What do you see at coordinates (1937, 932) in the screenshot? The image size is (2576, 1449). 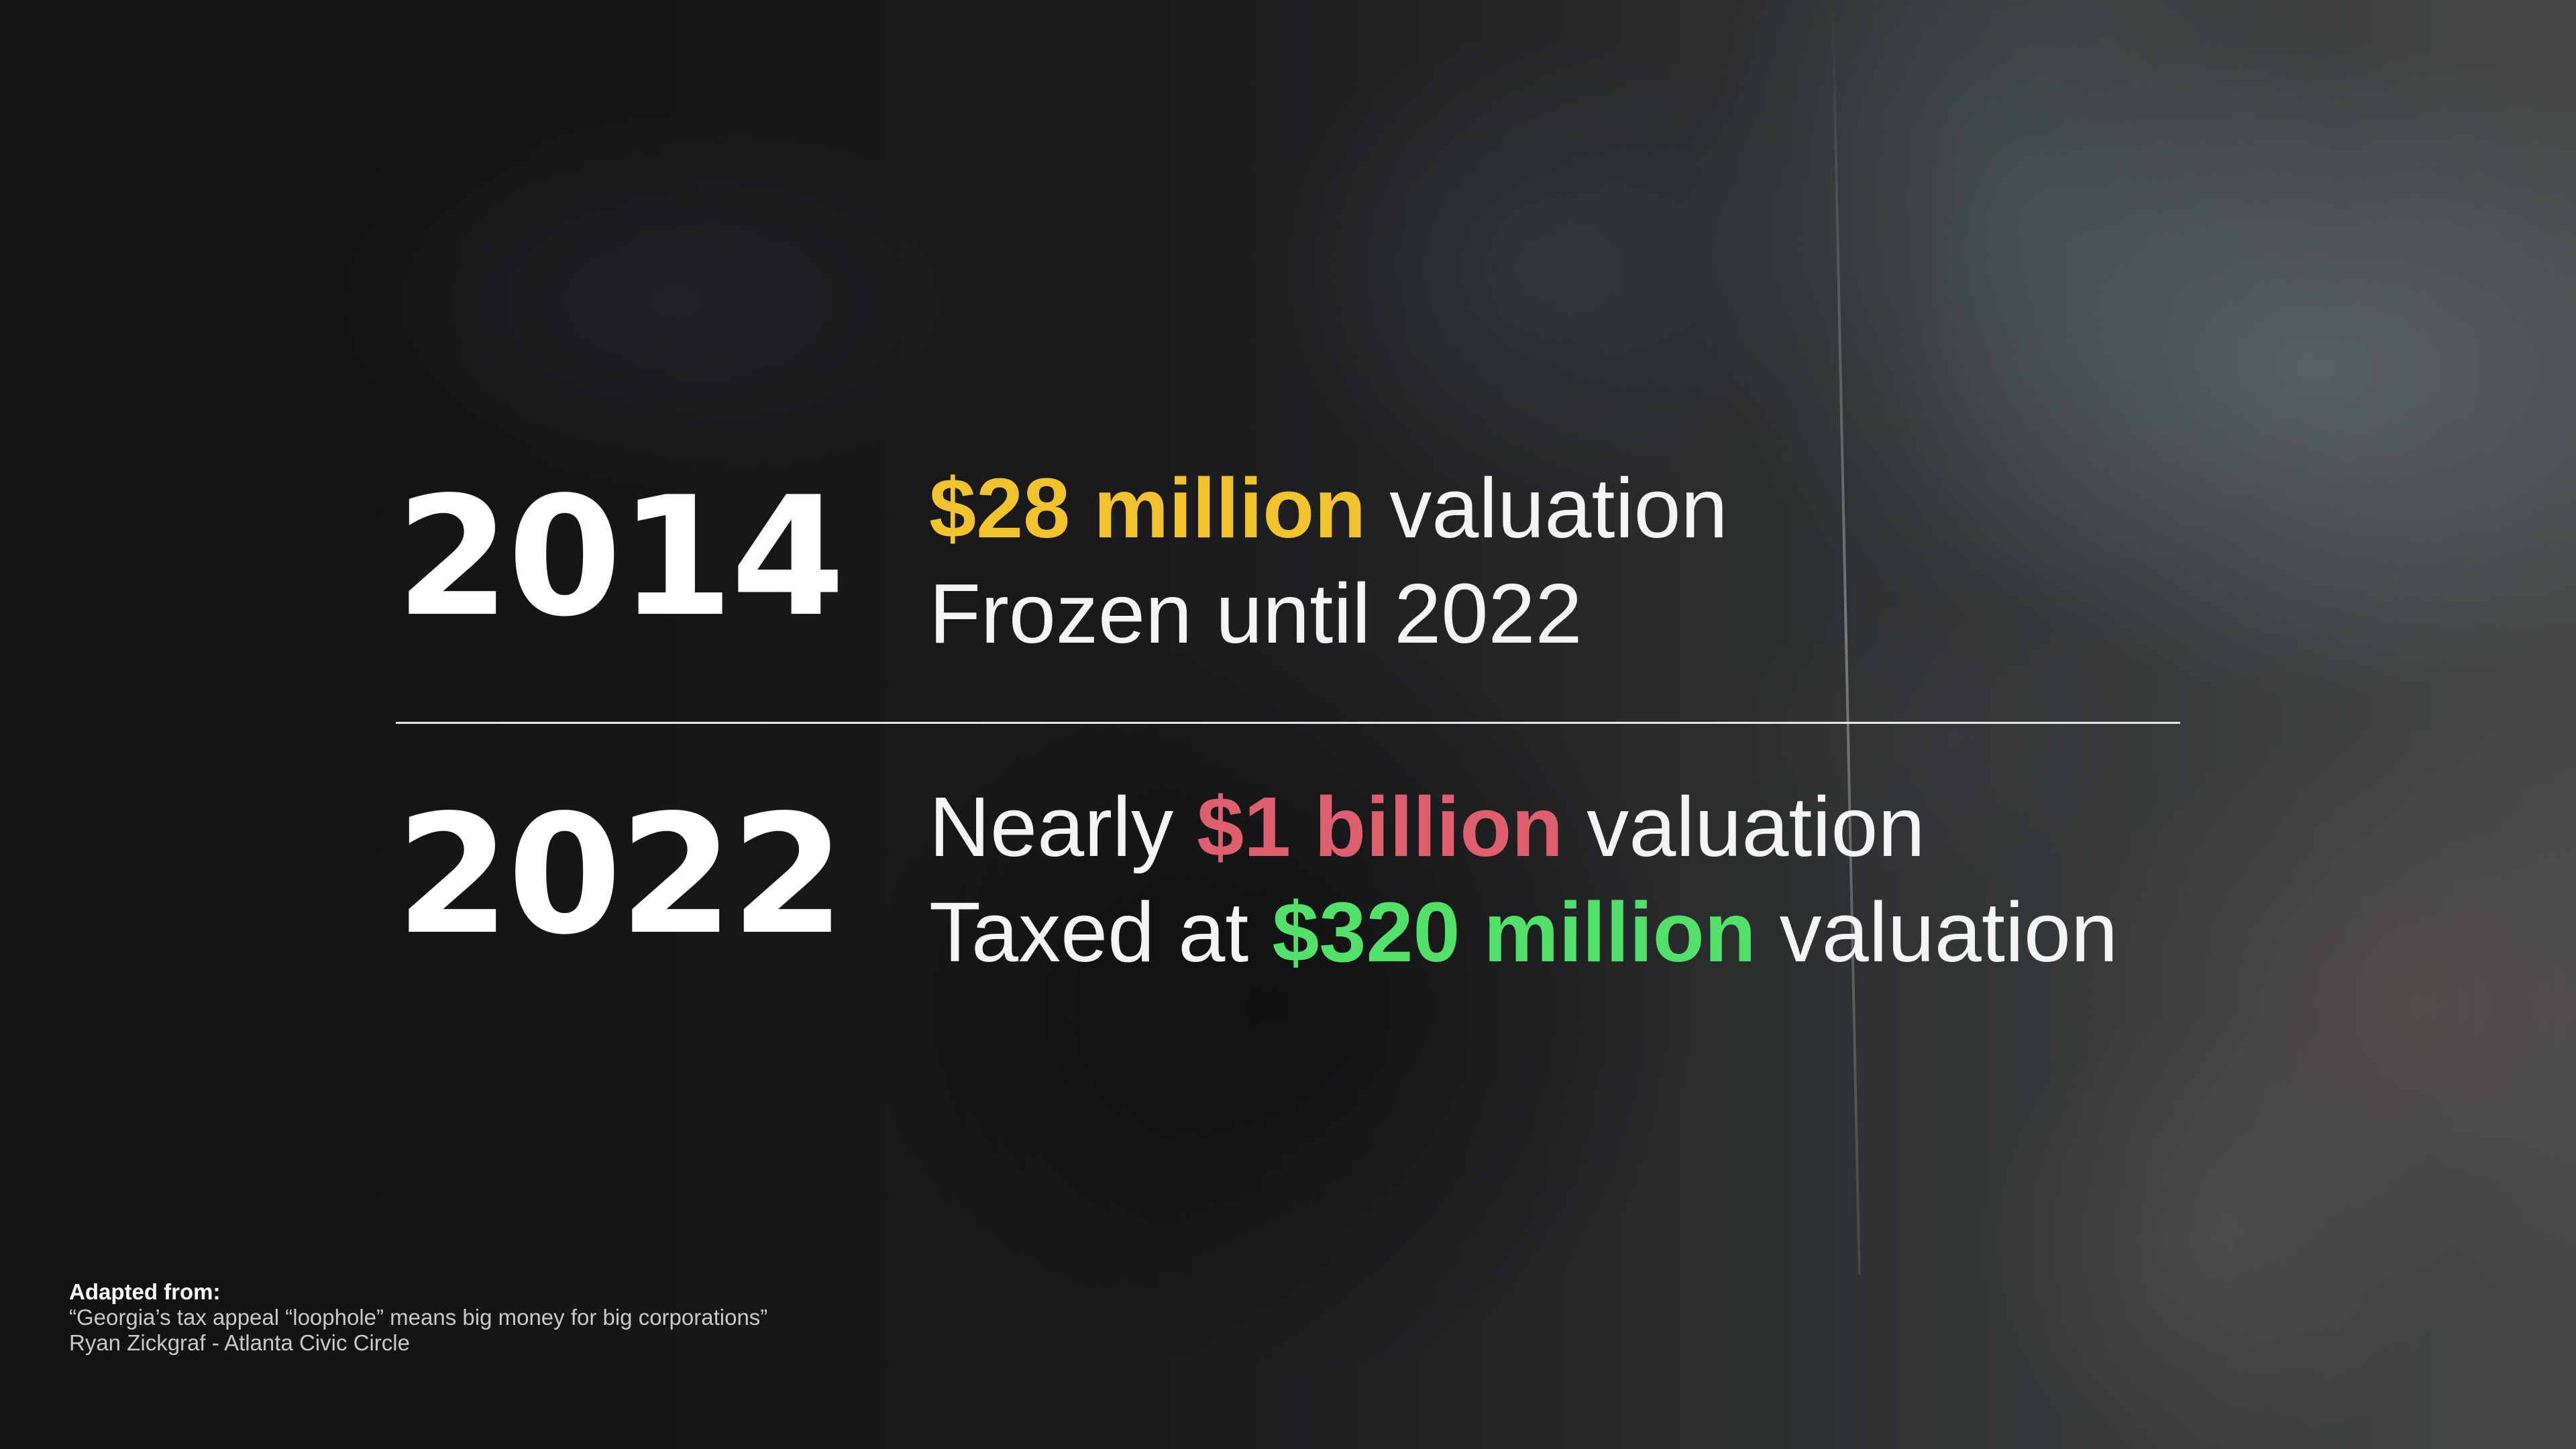 I see `taxed-suffix: valuation` at bounding box center [1937, 932].